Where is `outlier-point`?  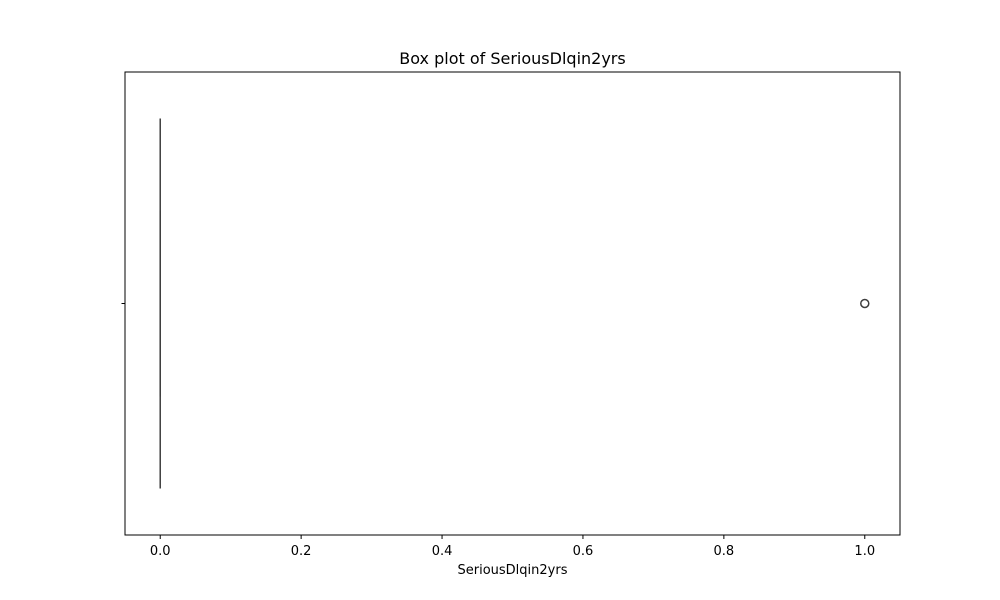
outlier-point is located at coordinates (865, 303).